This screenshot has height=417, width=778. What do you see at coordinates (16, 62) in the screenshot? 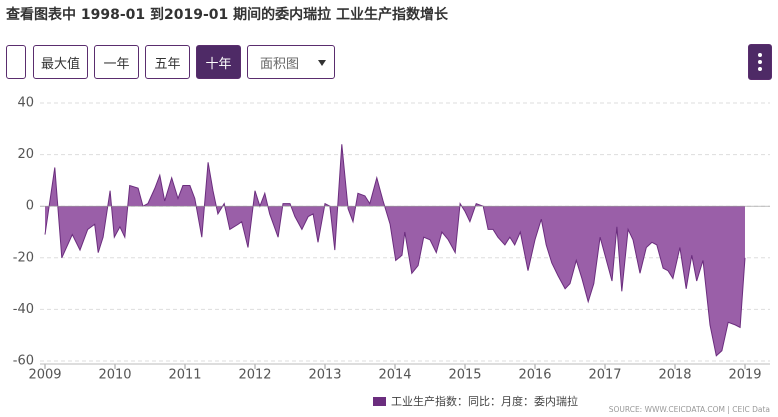
I see `blank-button` at bounding box center [16, 62].